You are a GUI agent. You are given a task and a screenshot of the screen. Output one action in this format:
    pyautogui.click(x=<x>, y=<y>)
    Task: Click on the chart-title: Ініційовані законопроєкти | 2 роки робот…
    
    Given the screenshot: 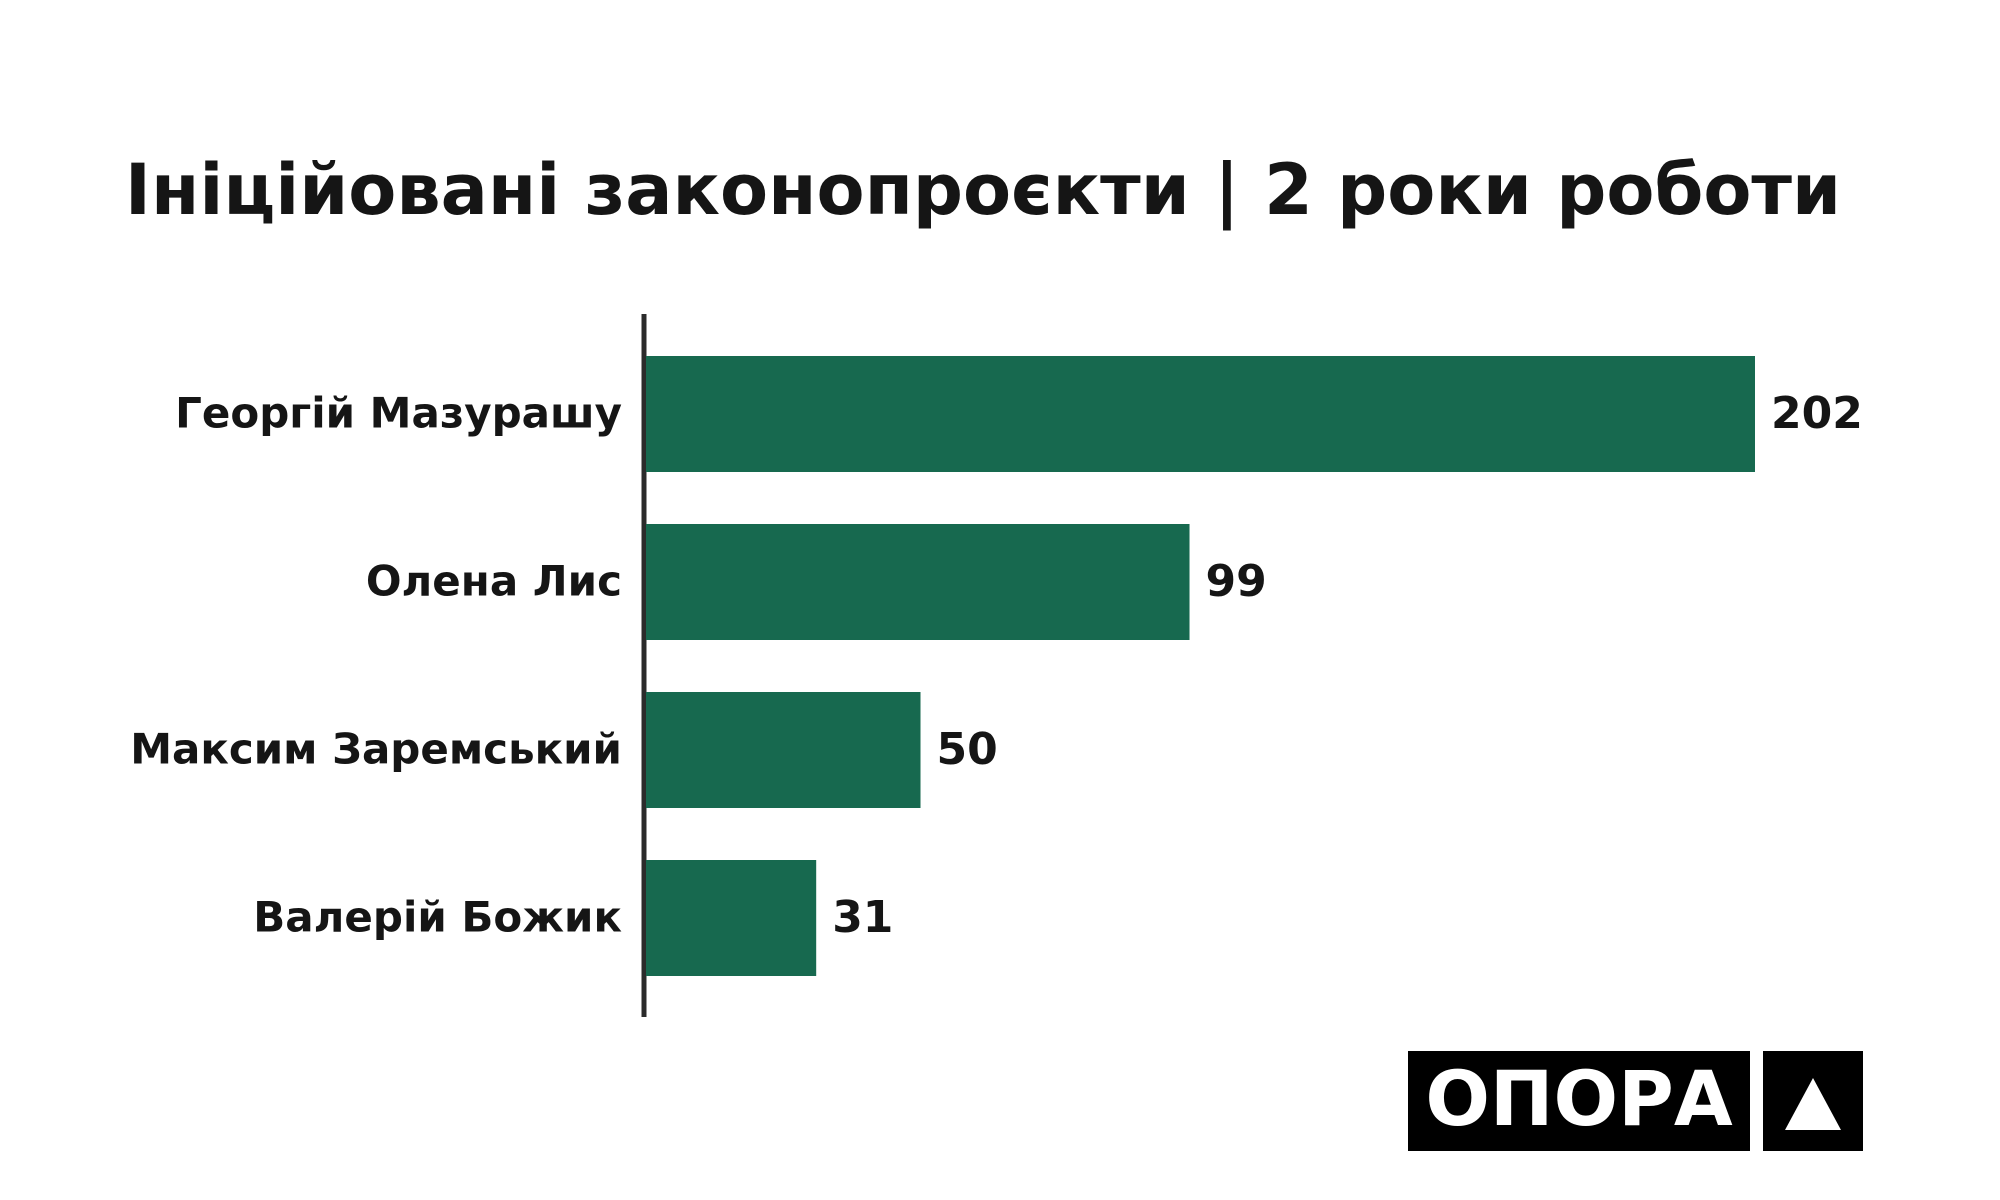 What is the action you would take?
    pyautogui.click(x=983, y=190)
    